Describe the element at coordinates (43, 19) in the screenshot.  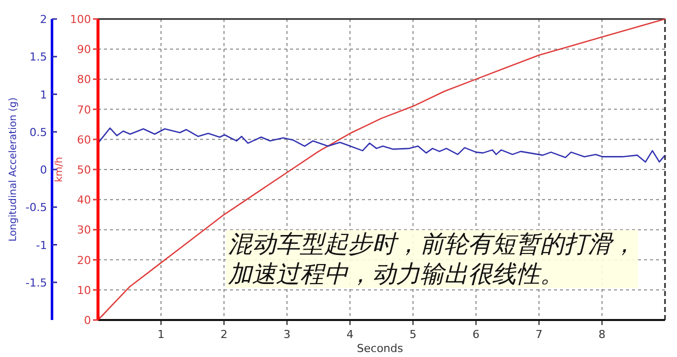
I see `y2-tick-label: 2` at that location.